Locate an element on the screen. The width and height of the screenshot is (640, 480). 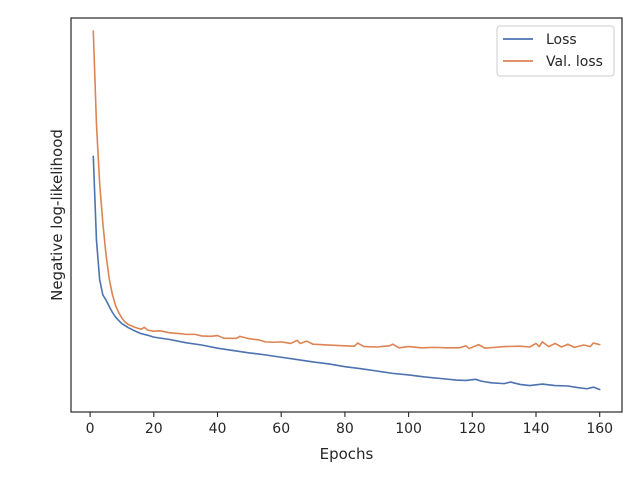
x-tick-label: 0 is located at coordinates (90, 429).